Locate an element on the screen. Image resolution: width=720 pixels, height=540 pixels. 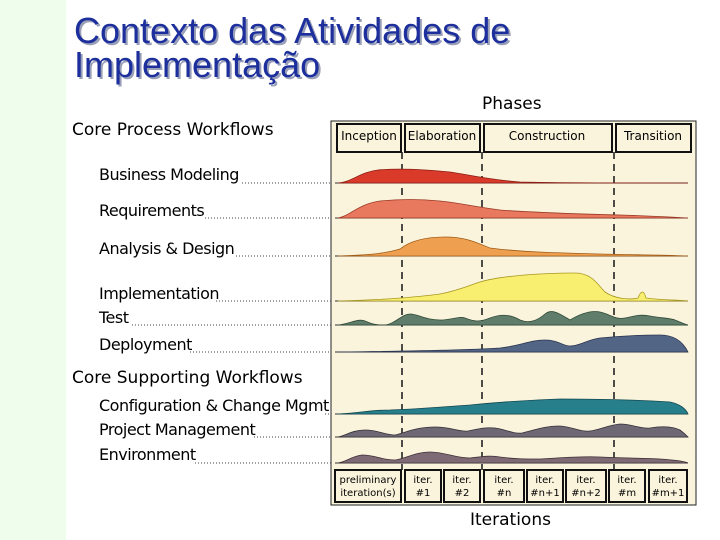
iteration-line2: iteration(s) is located at coordinates (367, 493).